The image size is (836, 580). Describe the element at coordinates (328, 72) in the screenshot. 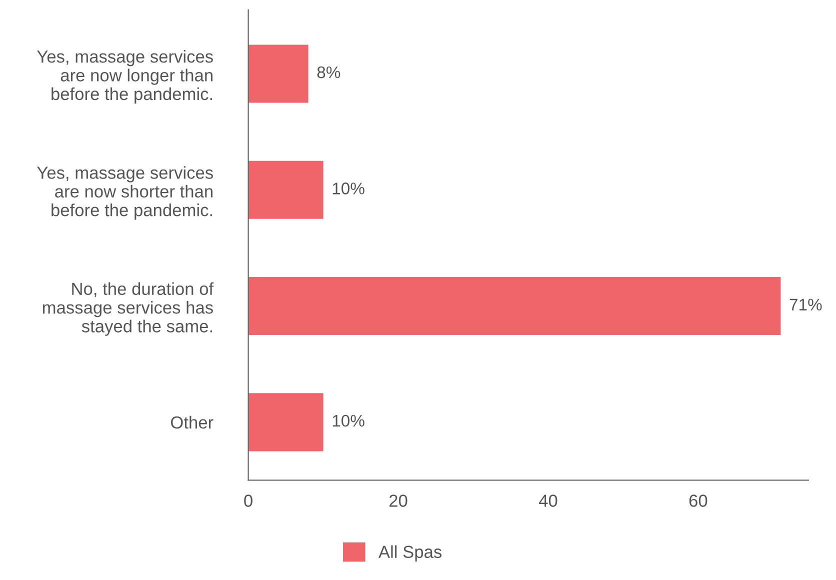

I see `data-label: 8%` at that location.